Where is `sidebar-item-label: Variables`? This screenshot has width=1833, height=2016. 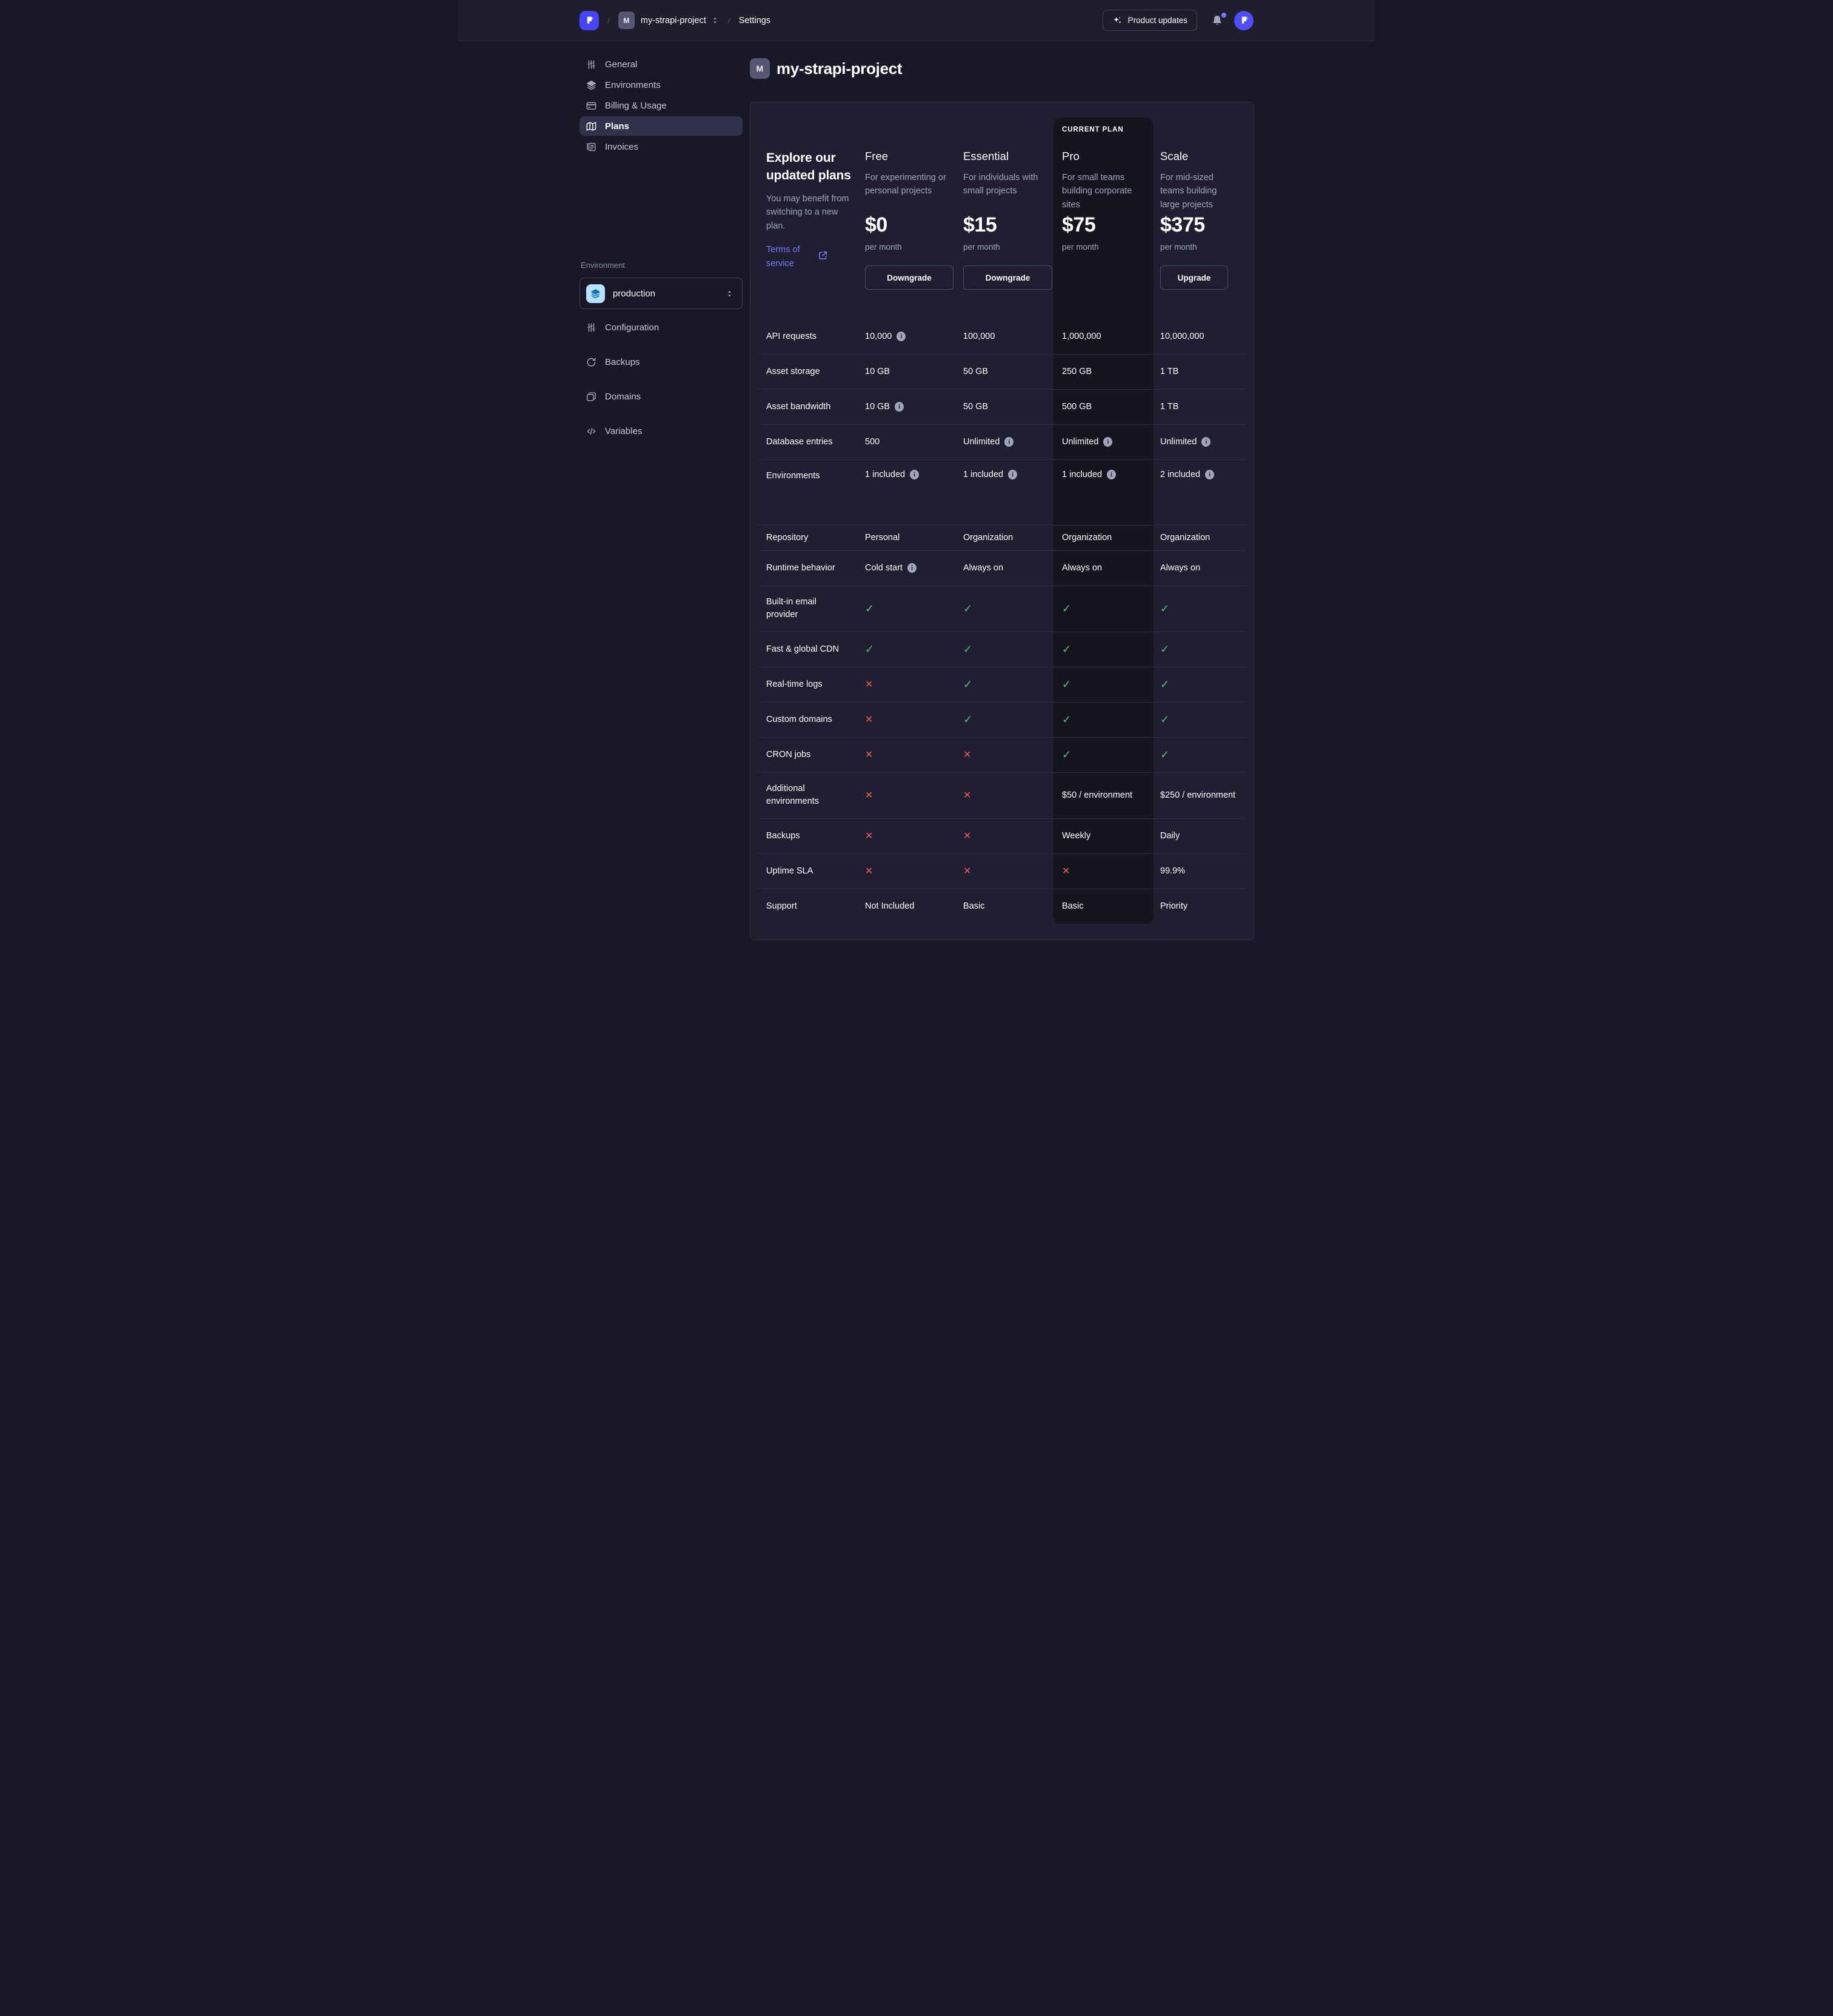 sidebar-item-label: Variables is located at coordinates (624, 431).